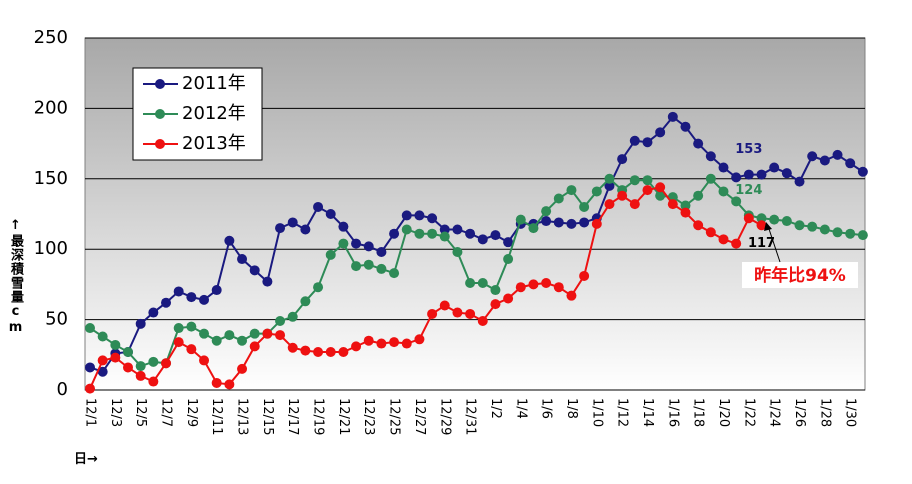 This screenshot has width=912, height=484. Describe the element at coordinates (214, 113) in the screenshot. I see `legend-label: 2012年` at that location.